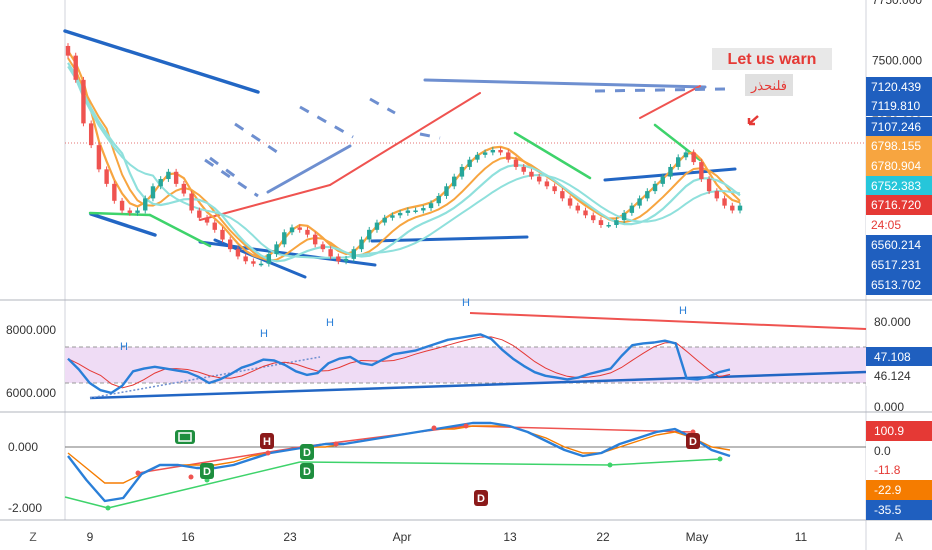 The height and width of the screenshot is (550, 932). I want to click on price-label-text: 6716.720, so click(896, 205).